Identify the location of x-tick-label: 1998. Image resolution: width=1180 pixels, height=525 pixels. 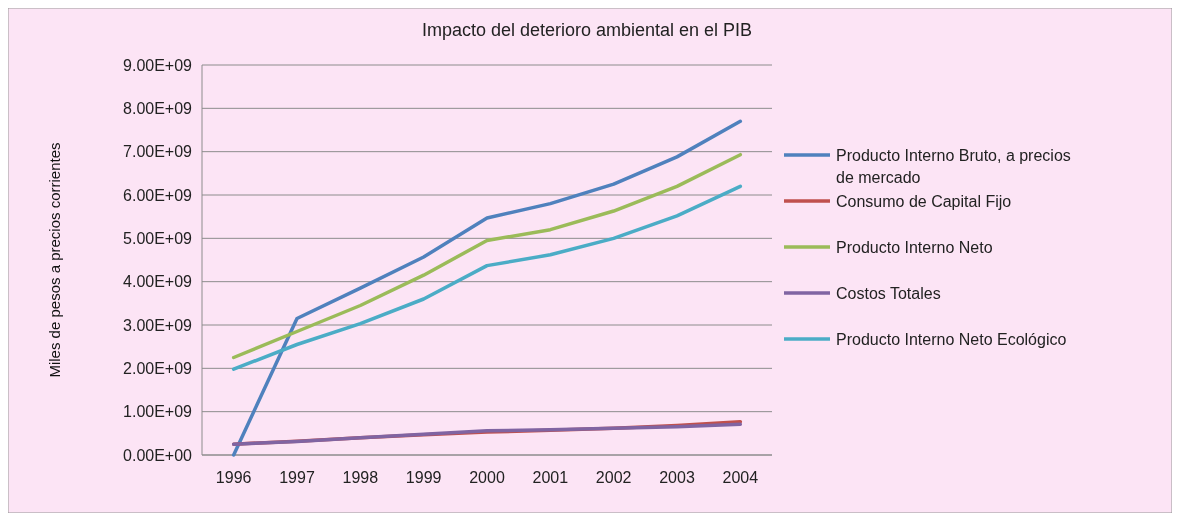
(360, 477).